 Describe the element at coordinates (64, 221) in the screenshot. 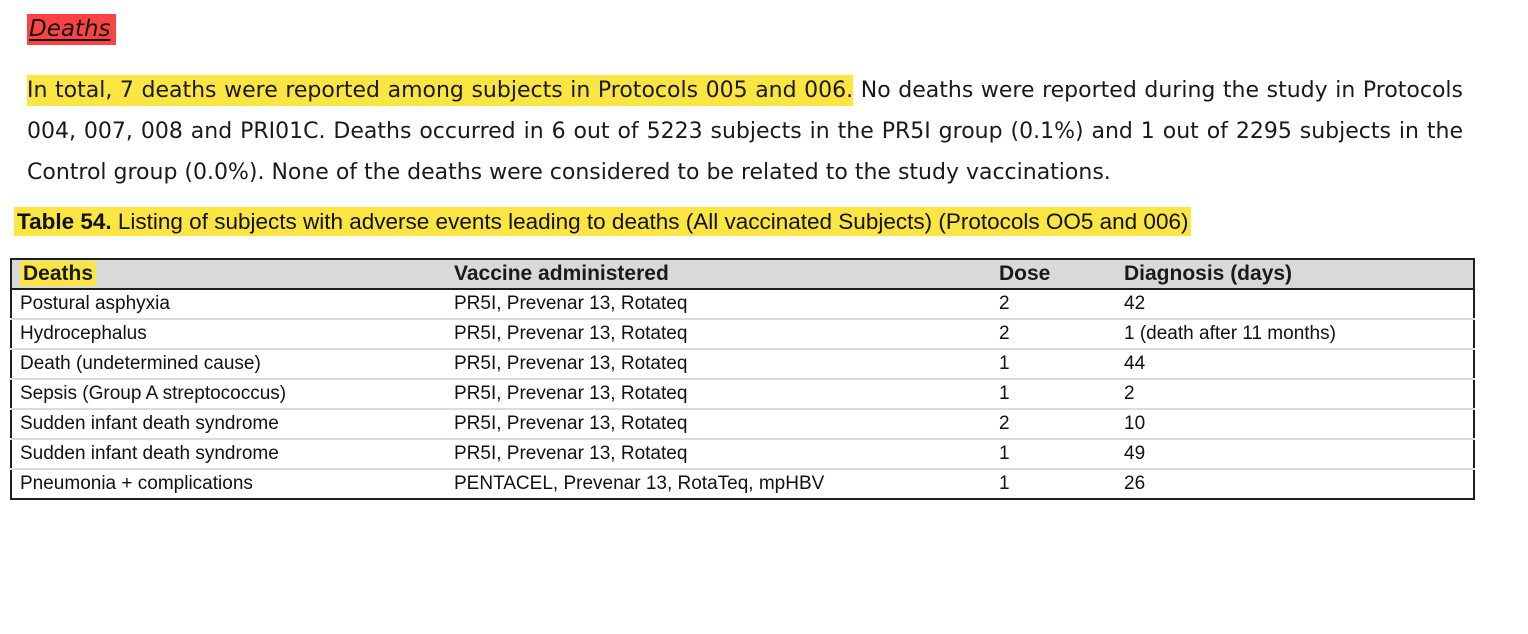

I see `table-caption-label: Table 54.` at that location.